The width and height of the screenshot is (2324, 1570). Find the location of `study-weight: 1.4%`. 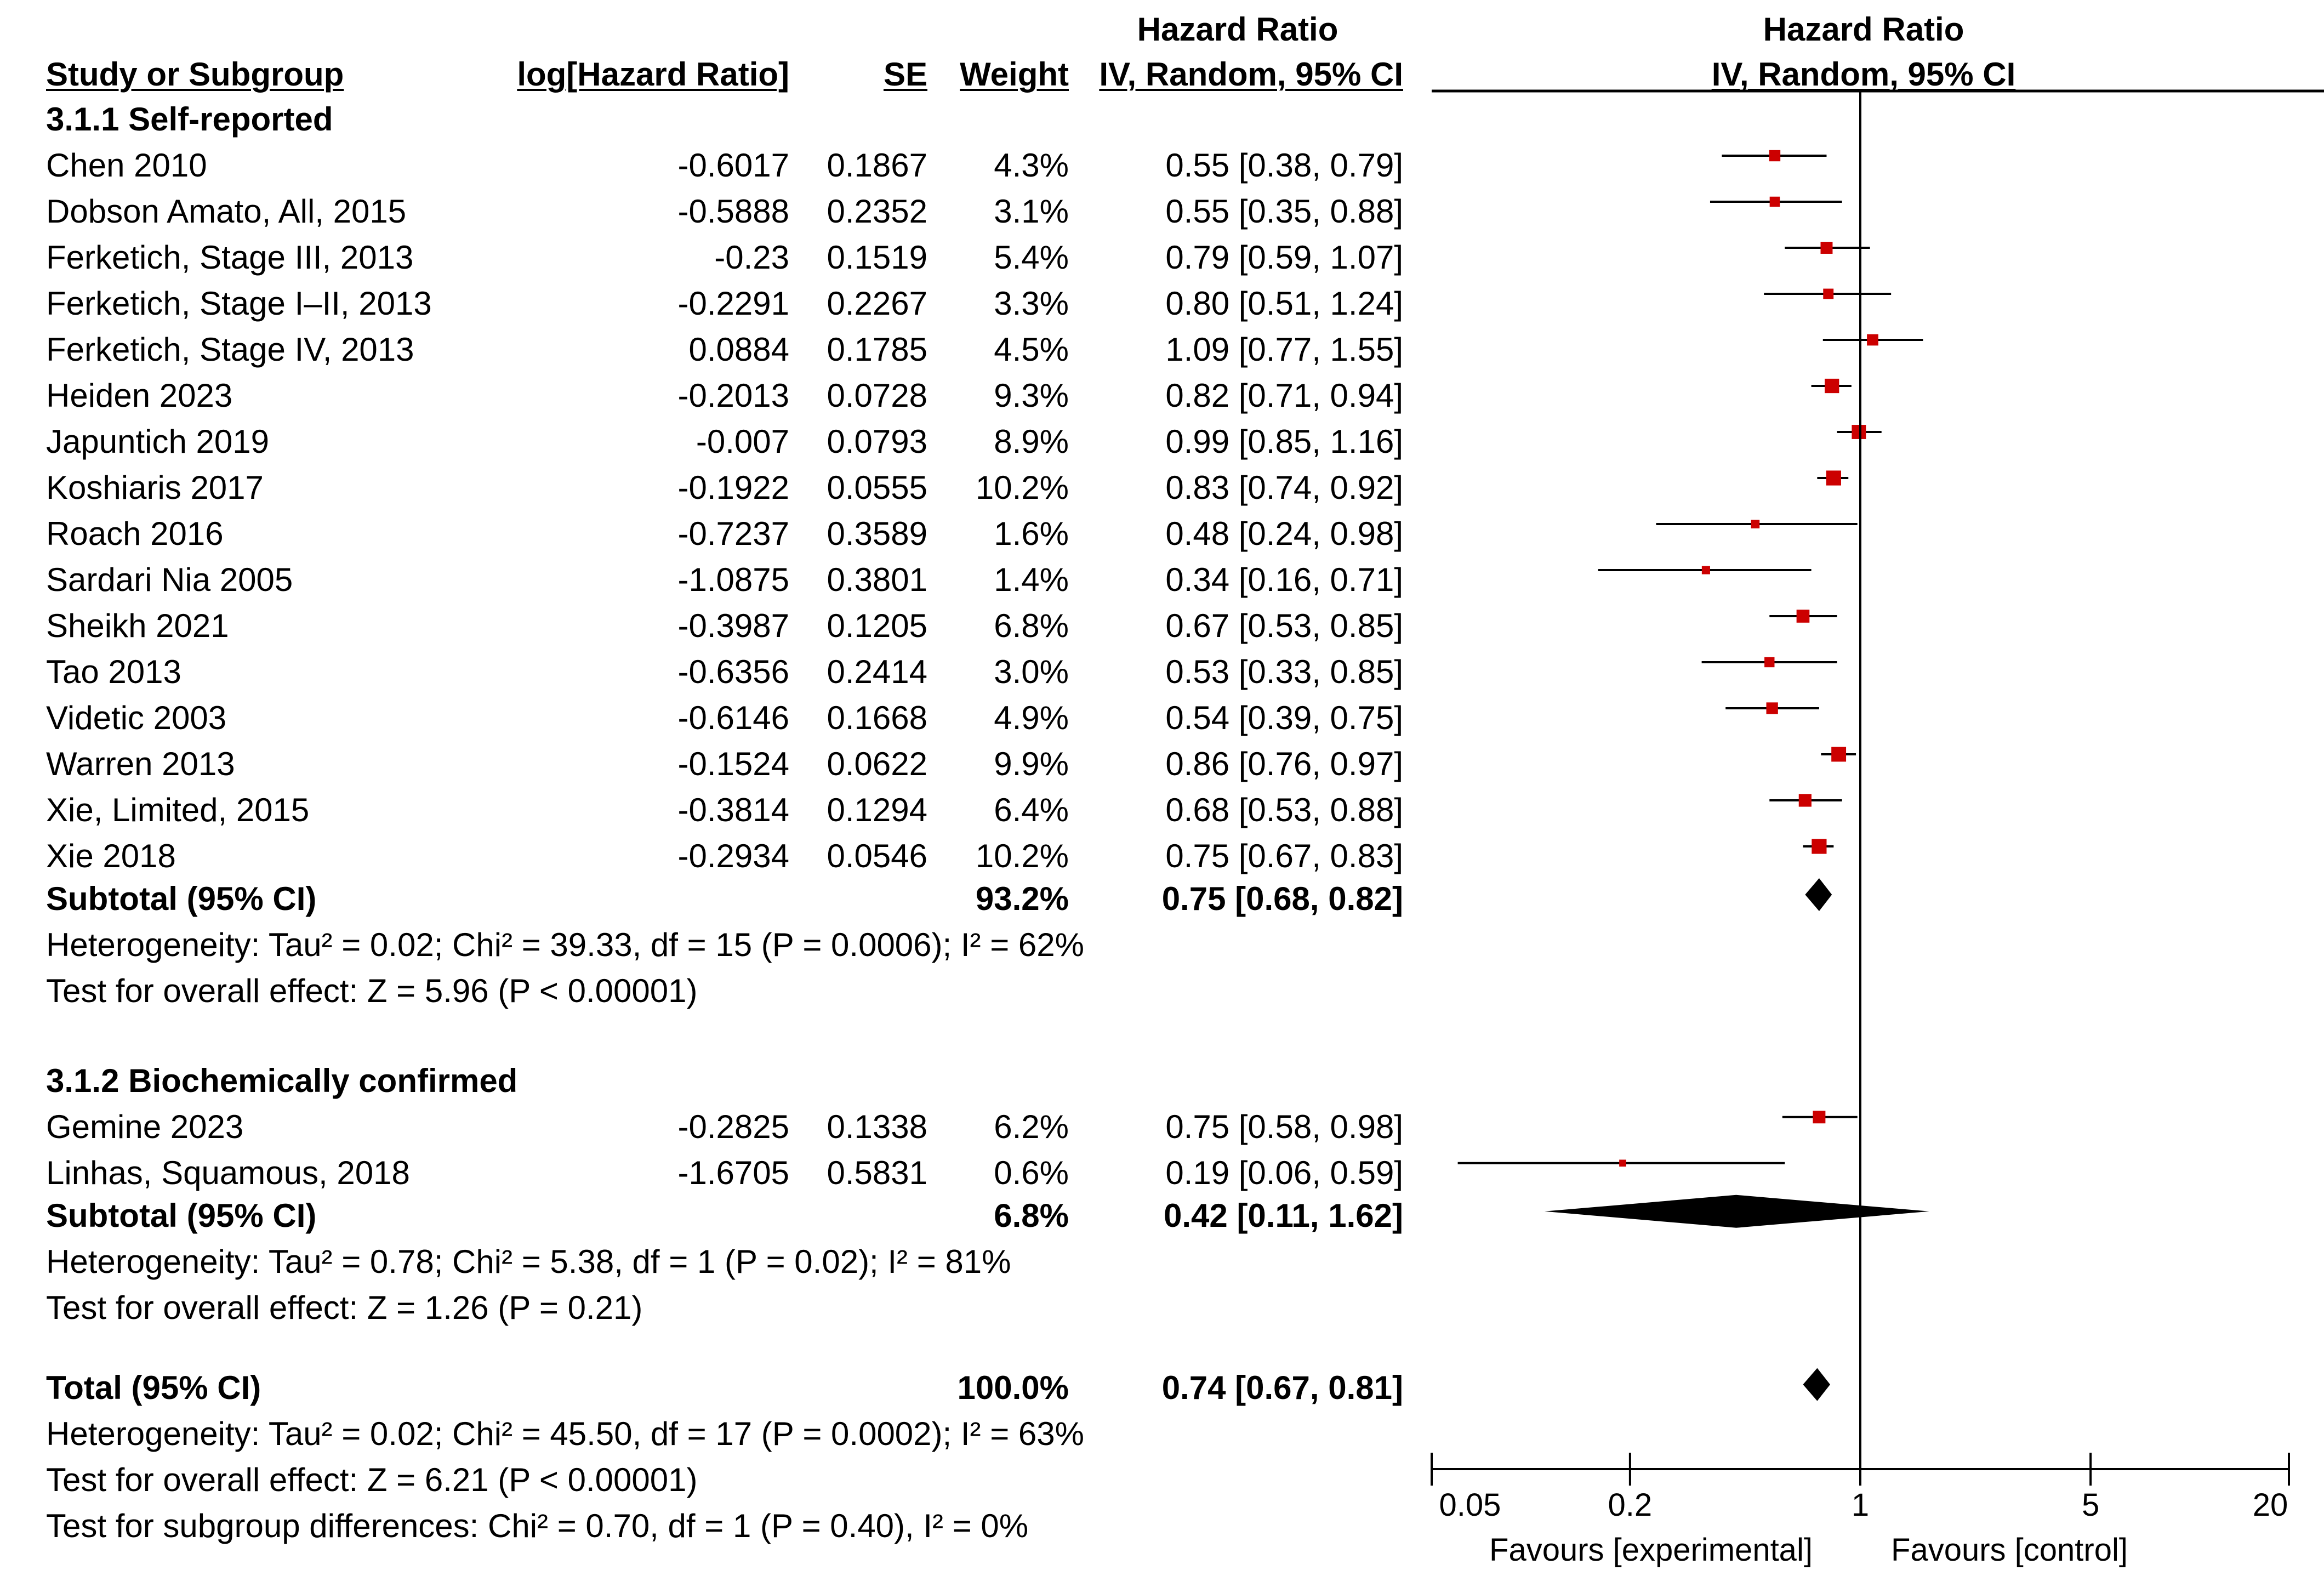

study-weight: 1.4% is located at coordinates (1031, 579).